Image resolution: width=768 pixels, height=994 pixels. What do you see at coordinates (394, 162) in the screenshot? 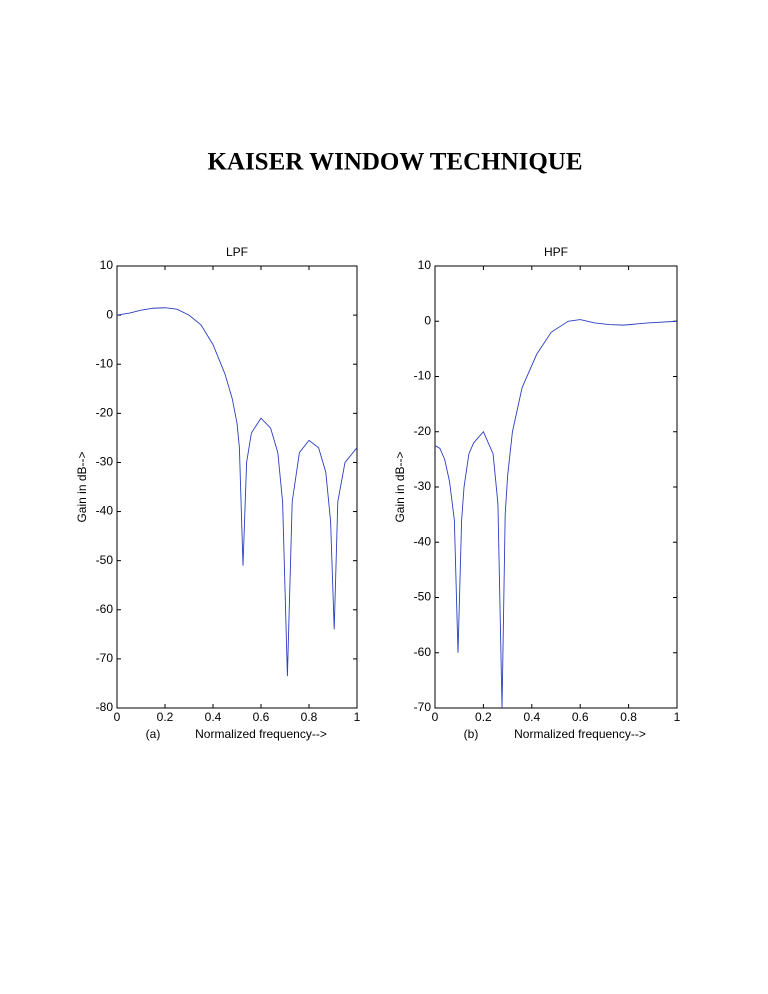
I see `page-title: KAISER WINDOW TECHNIQUE` at bounding box center [394, 162].